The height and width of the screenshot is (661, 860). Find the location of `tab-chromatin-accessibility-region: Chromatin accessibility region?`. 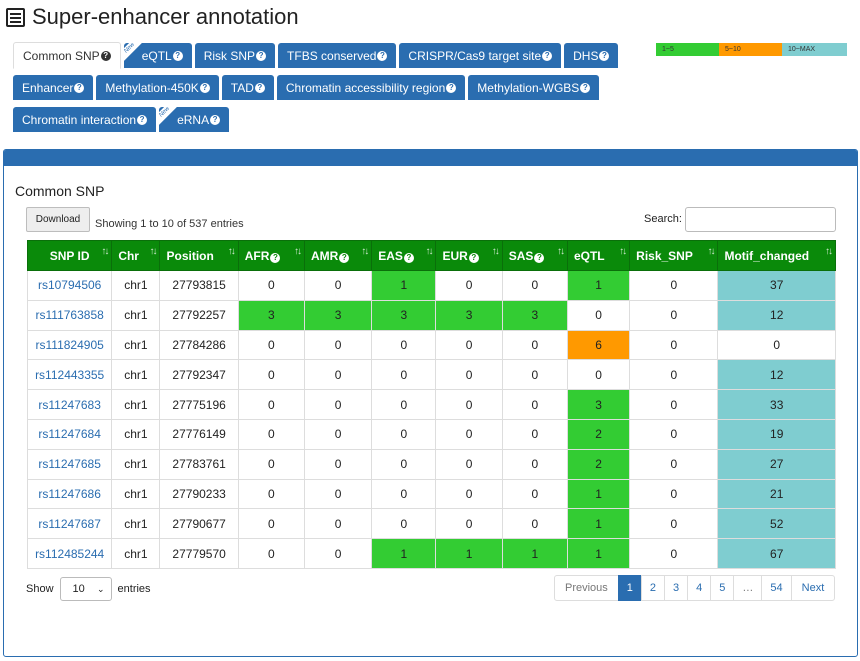

tab-chromatin-accessibility-region: Chromatin accessibility region? is located at coordinates (371, 87).